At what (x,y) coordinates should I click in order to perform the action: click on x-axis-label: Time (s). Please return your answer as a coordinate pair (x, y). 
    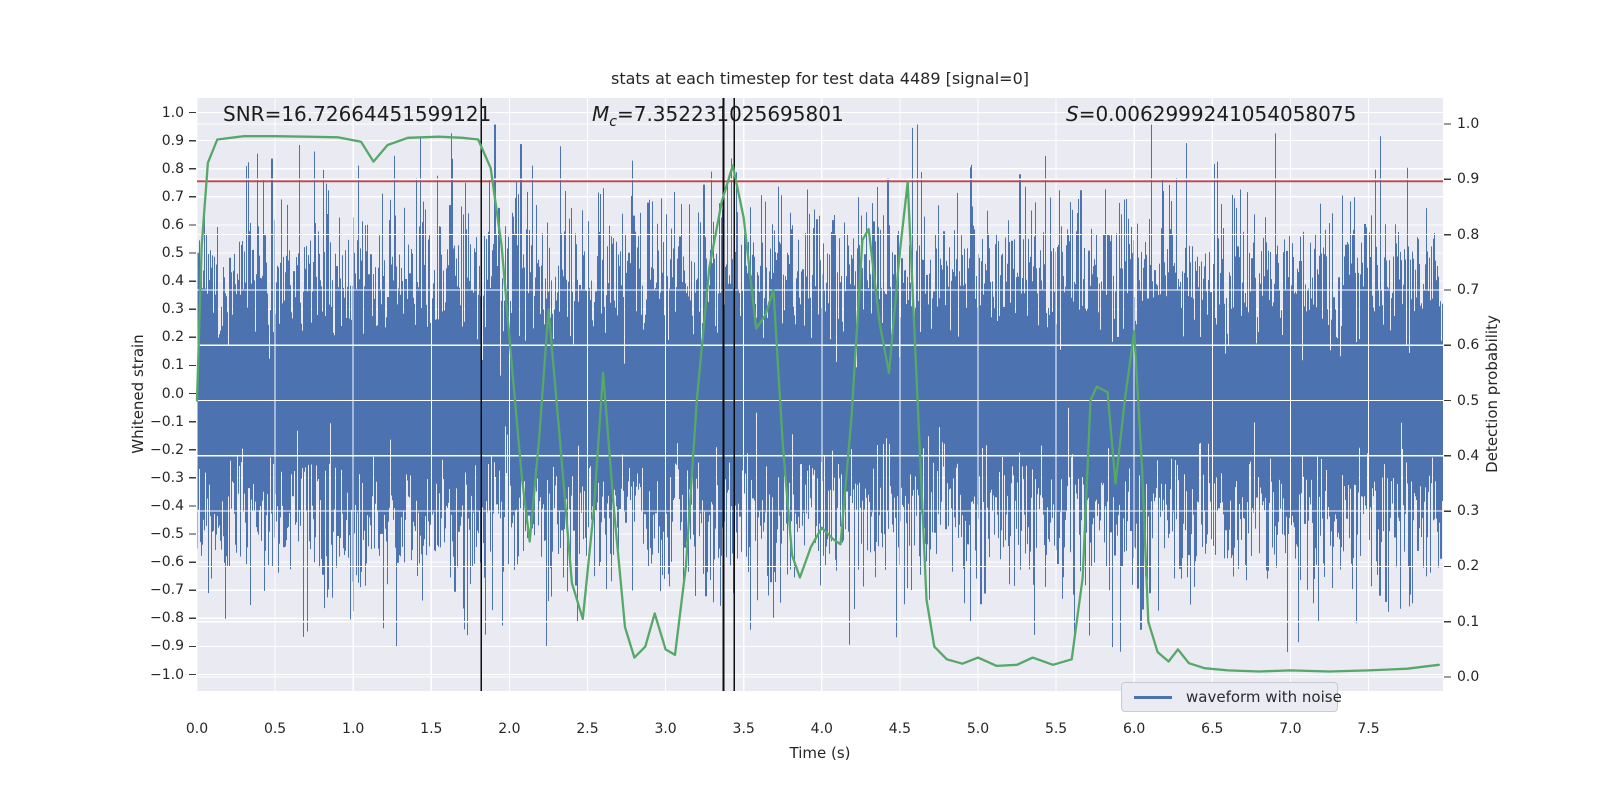
    Looking at the image, I should click on (820, 753).